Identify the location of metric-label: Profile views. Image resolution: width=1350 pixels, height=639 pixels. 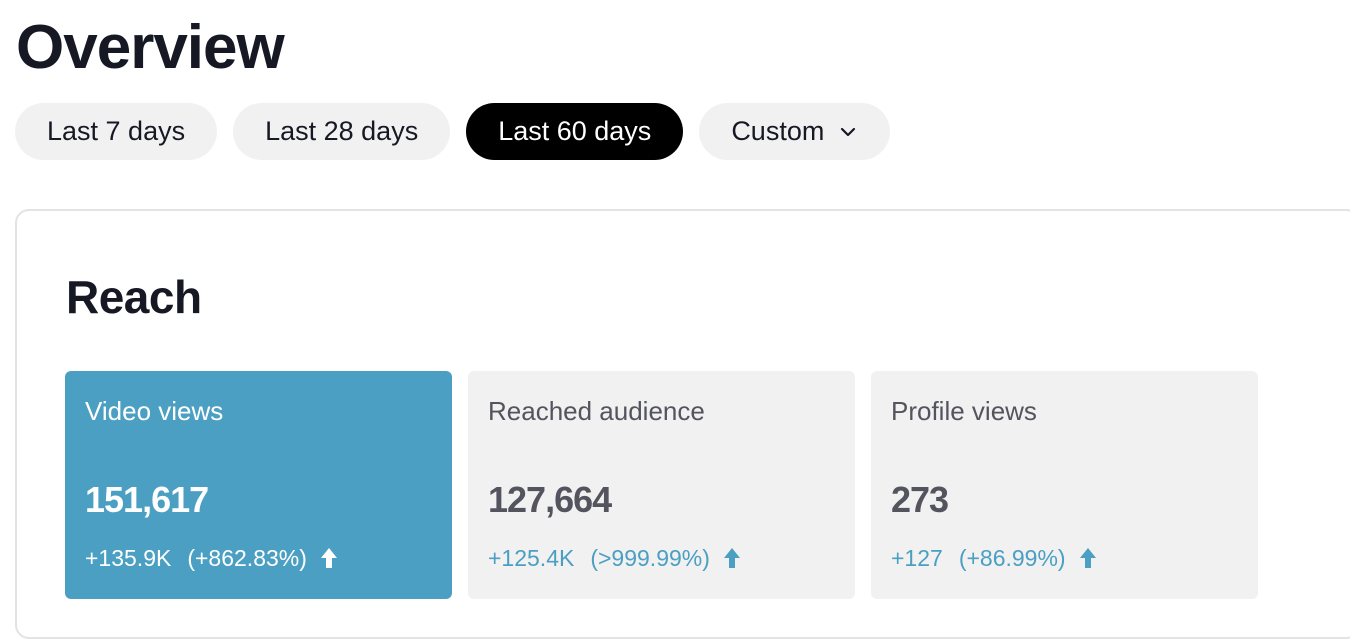
(964, 411).